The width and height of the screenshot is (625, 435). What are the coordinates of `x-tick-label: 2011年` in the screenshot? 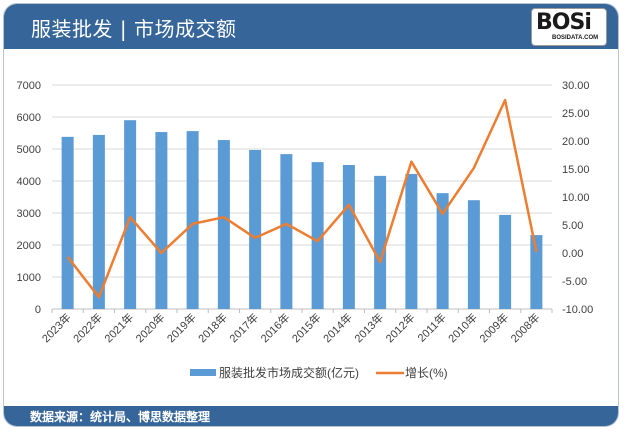 It's located at (431, 327).